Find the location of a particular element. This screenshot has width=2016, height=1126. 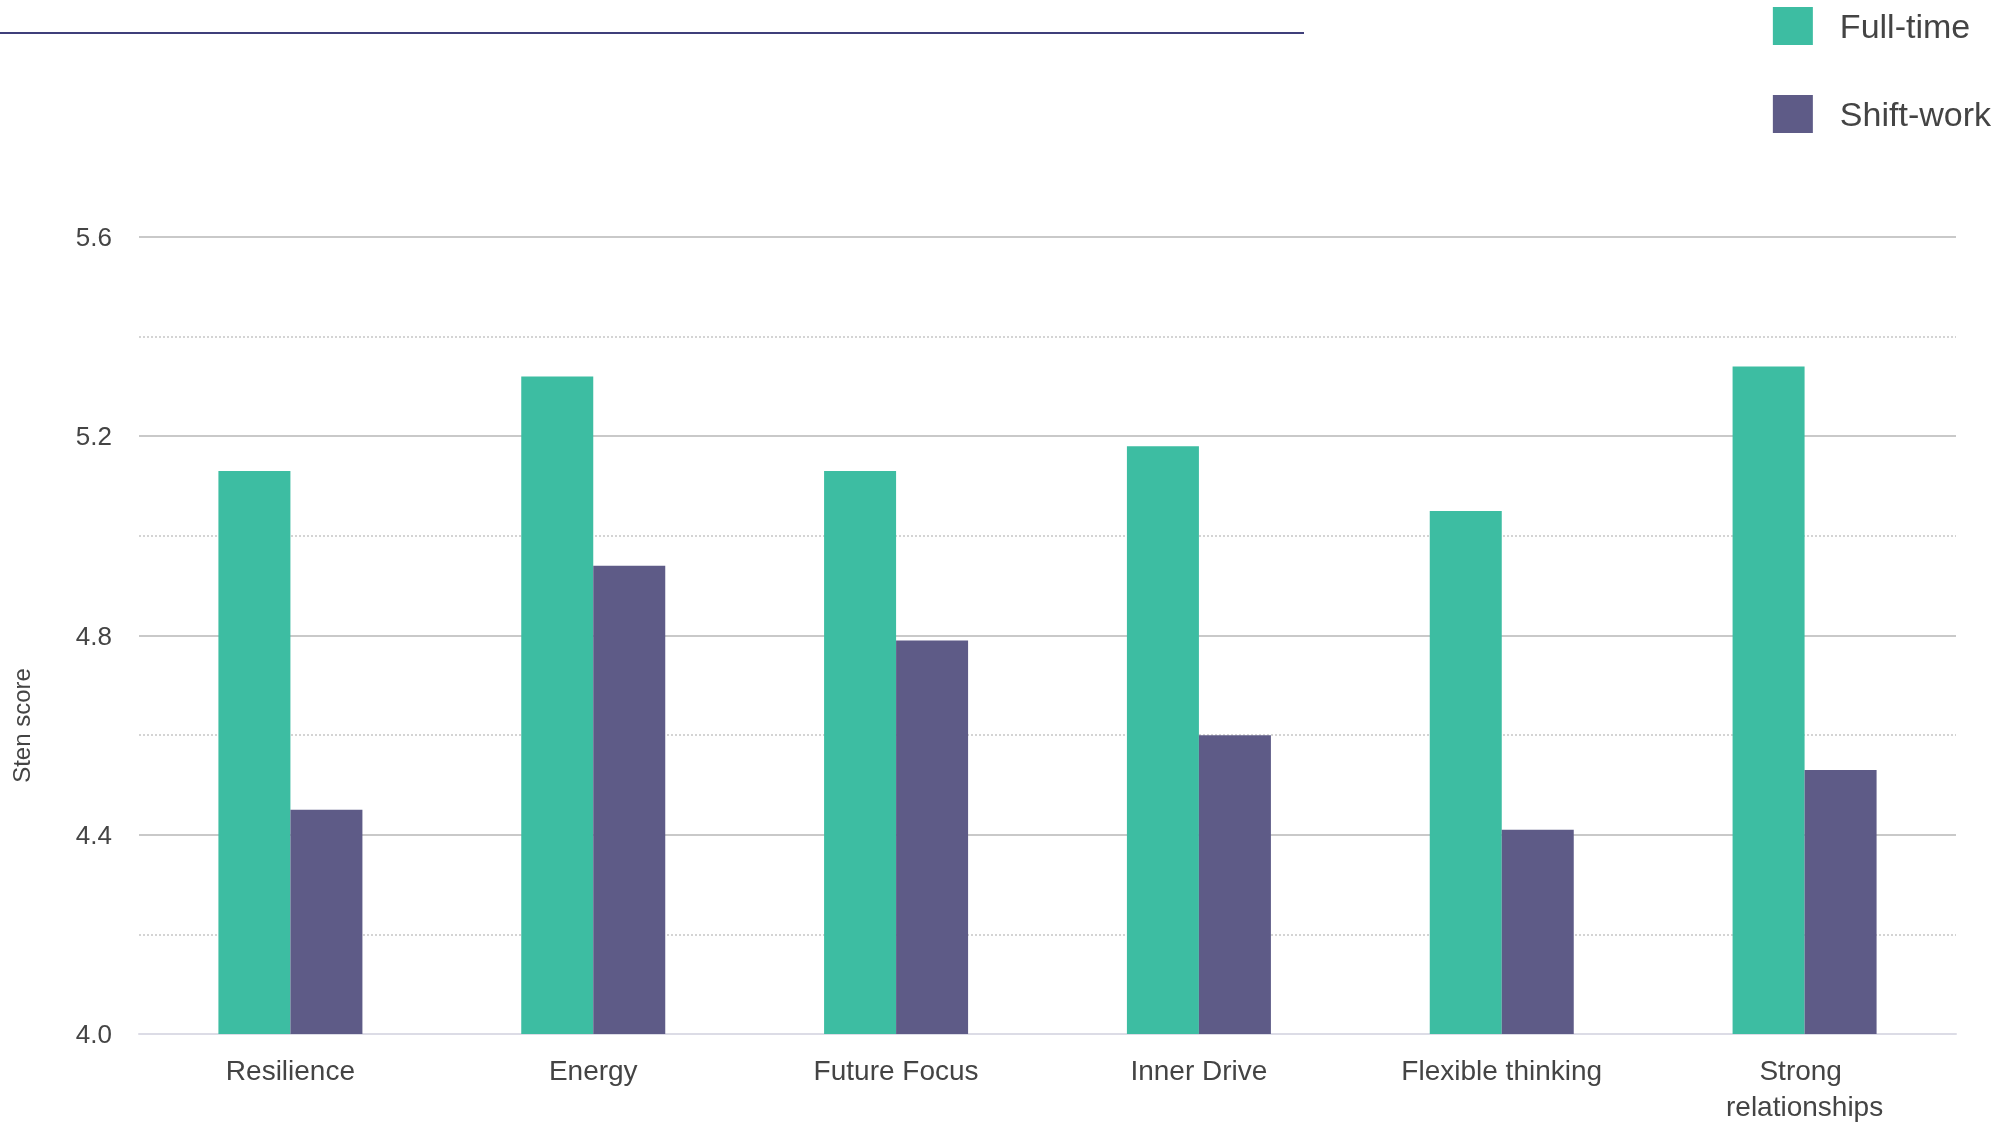

y-tick-label: 4.8 is located at coordinates (93, 635).